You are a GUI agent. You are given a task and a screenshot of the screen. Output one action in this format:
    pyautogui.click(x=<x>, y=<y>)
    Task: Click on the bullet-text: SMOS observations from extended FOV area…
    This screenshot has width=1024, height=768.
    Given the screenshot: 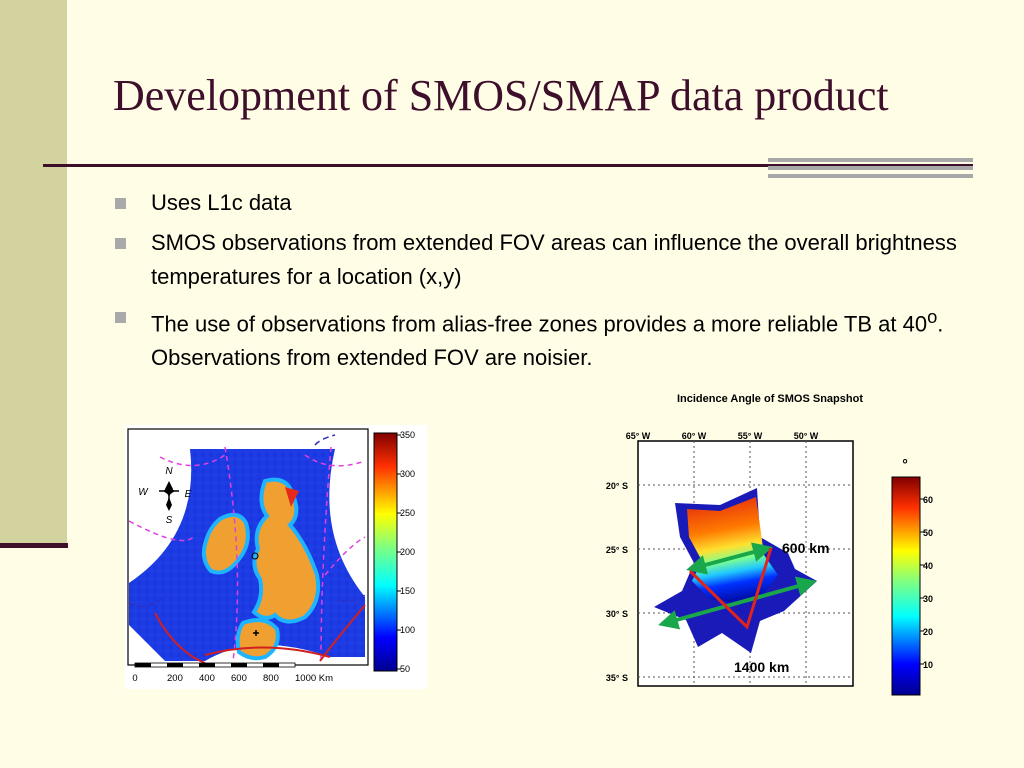 What is the action you would take?
    pyautogui.click(x=554, y=259)
    